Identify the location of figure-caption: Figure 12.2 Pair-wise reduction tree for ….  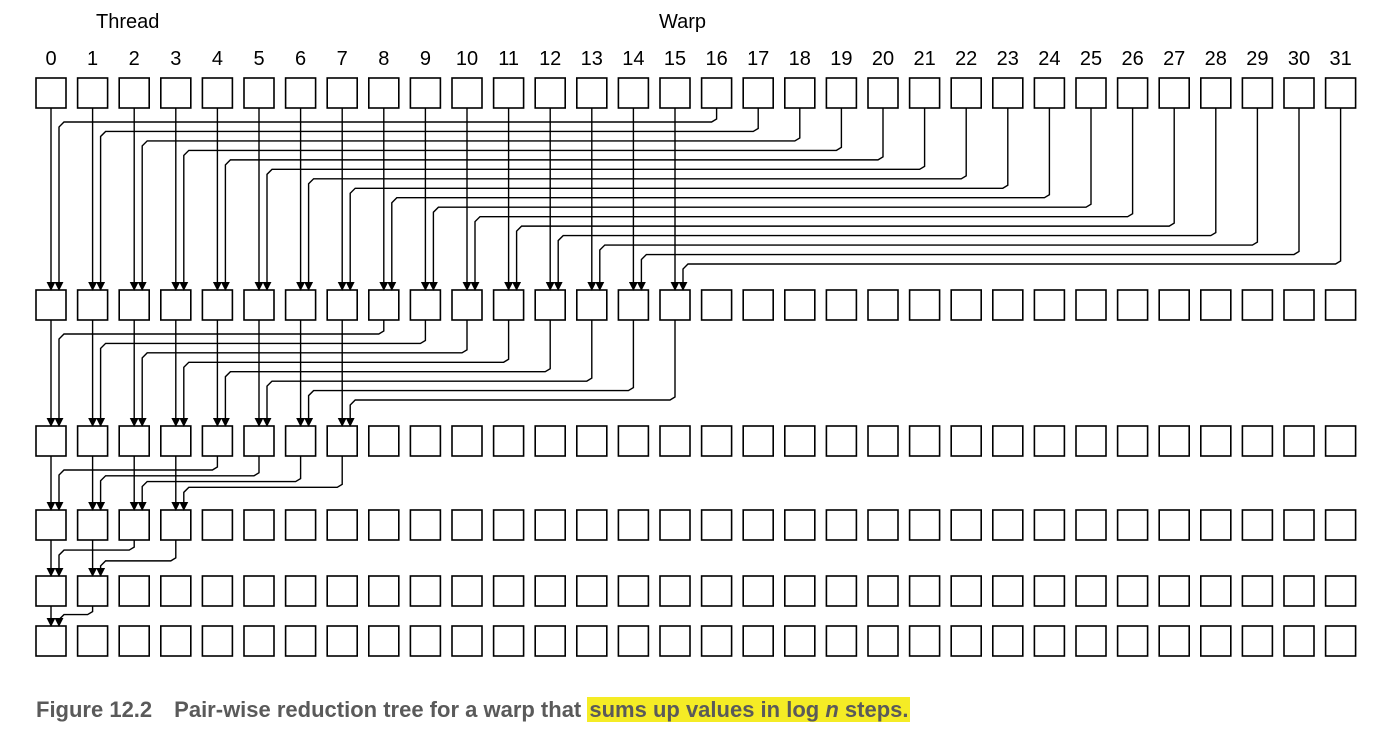
(473, 710).